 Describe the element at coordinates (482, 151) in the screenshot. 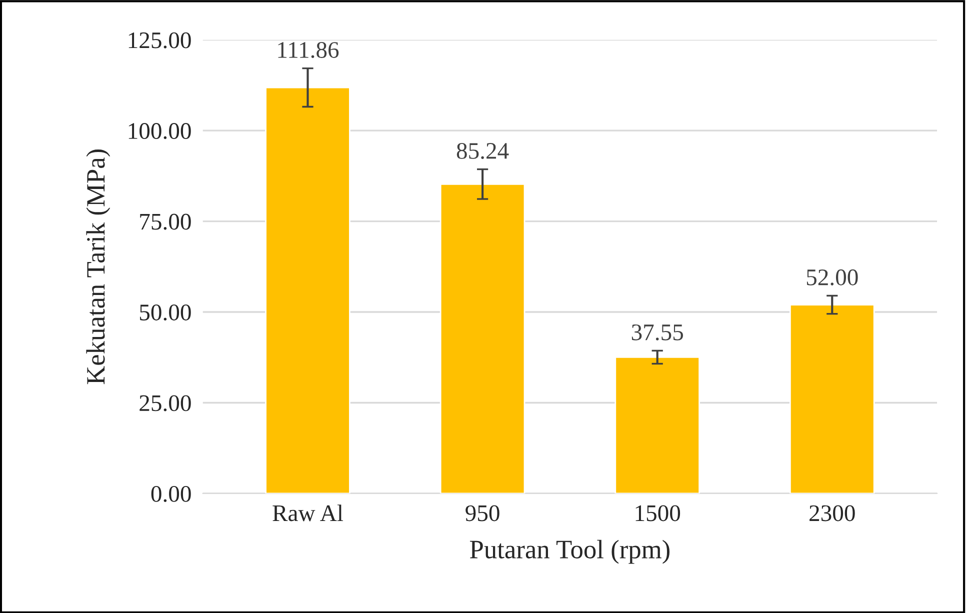

I see `data-label: 85.24` at that location.